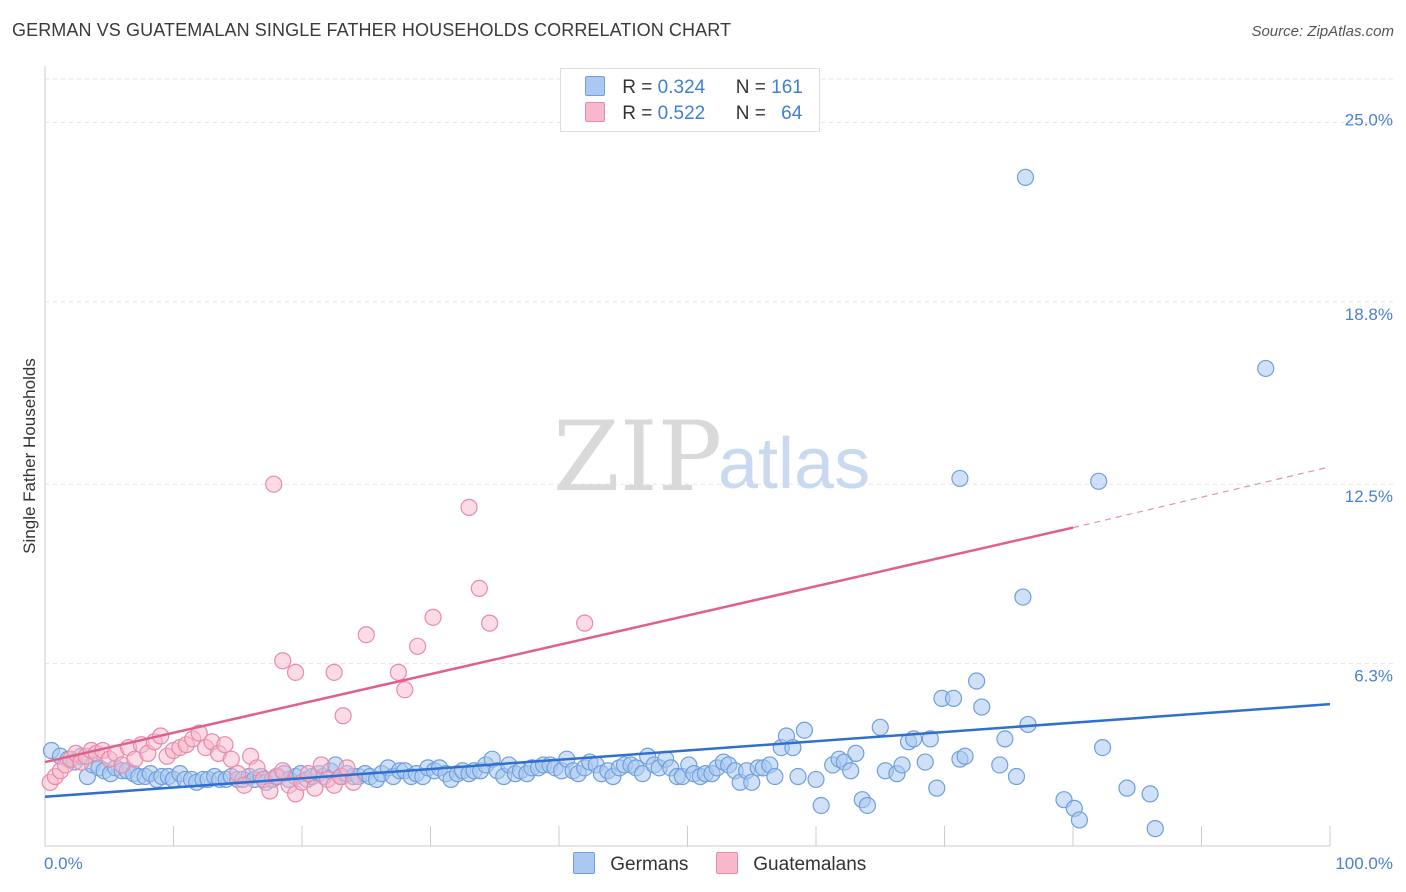  I want to click on watermark-atlas: atlas, so click(794, 464).